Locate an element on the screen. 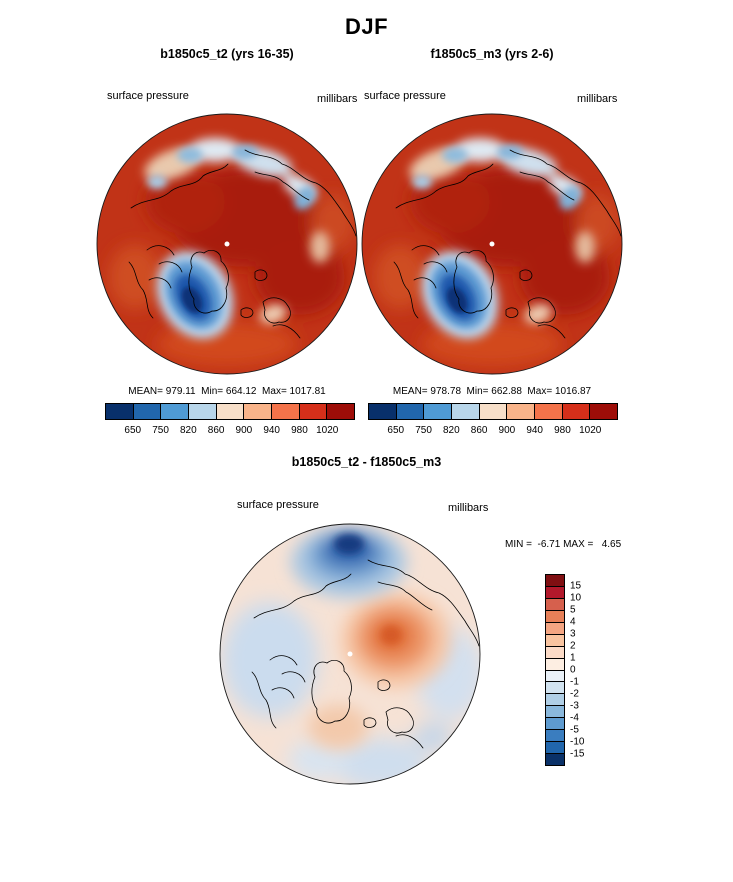 The width and height of the screenshot is (733, 882). colorbar-ticks-diff: 15 10 5 4 3 2 1 0 -1 -2 -3 -4 -5 -10 -15 is located at coordinates (585, 670).